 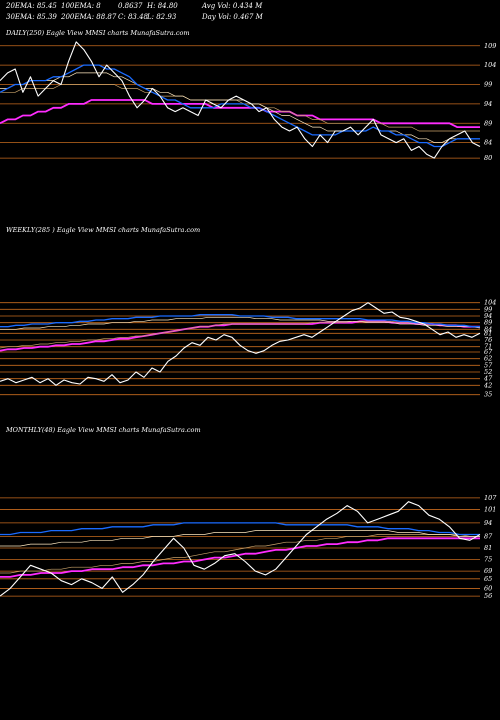 I want to click on monthly-tick-label: 87, so click(x=488, y=536).